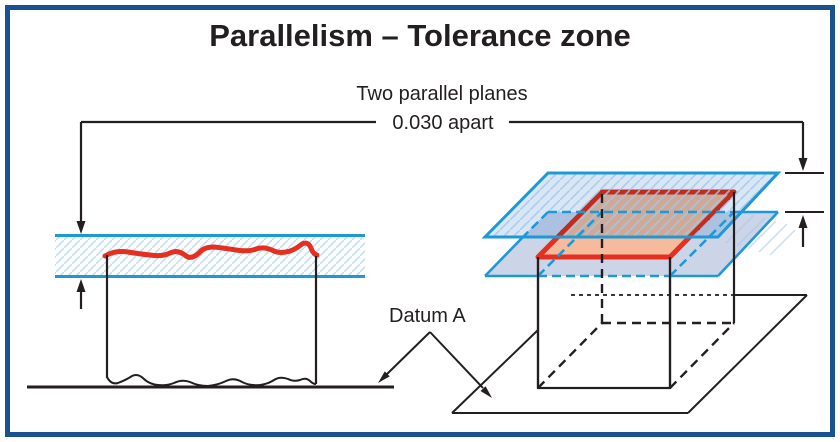  Describe the element at coordinates (536, 224) in the screenshot. I see `lower-plane-left-edge-hidden` at that location.